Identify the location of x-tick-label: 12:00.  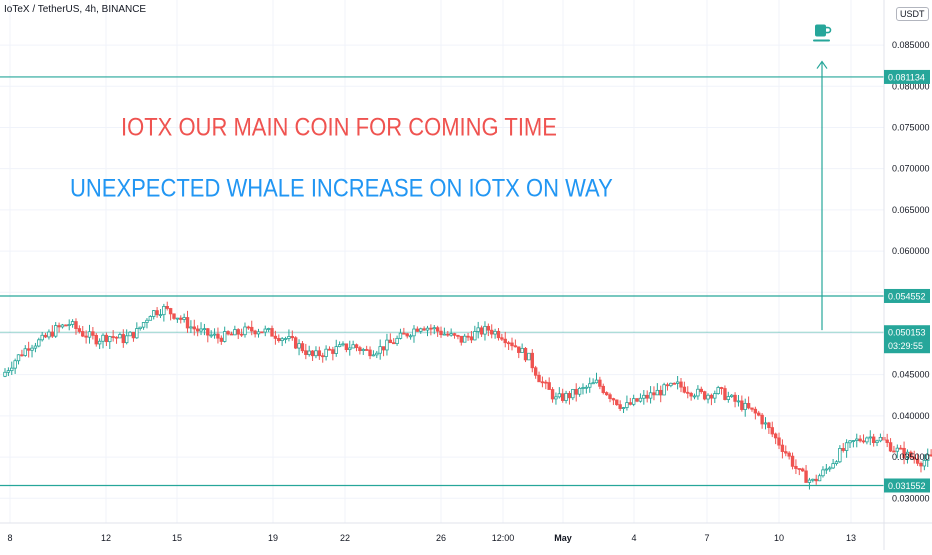
(503, 538).